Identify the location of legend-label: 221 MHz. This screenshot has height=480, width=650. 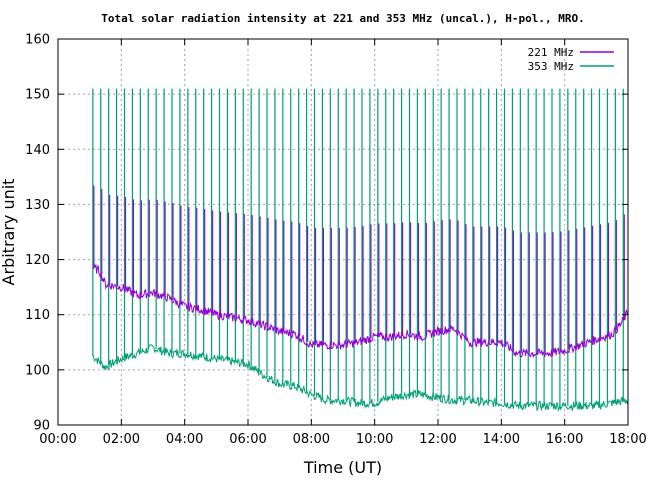
(551, 52).